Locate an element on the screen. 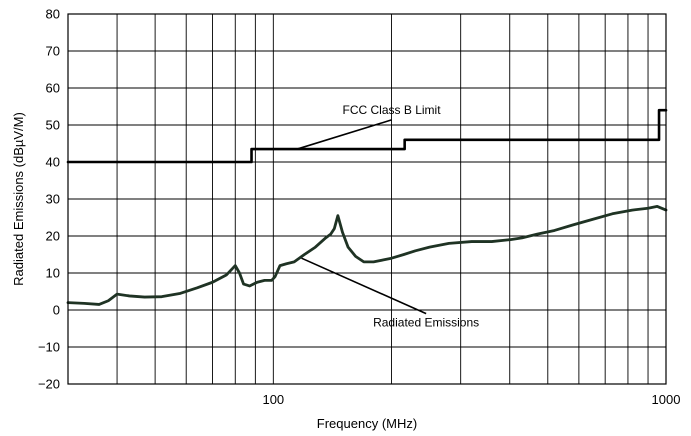 The width and height of the screenshot is (691, 436). limit-annotation: FCC Class B Limit is located at coordinates (392, 110).